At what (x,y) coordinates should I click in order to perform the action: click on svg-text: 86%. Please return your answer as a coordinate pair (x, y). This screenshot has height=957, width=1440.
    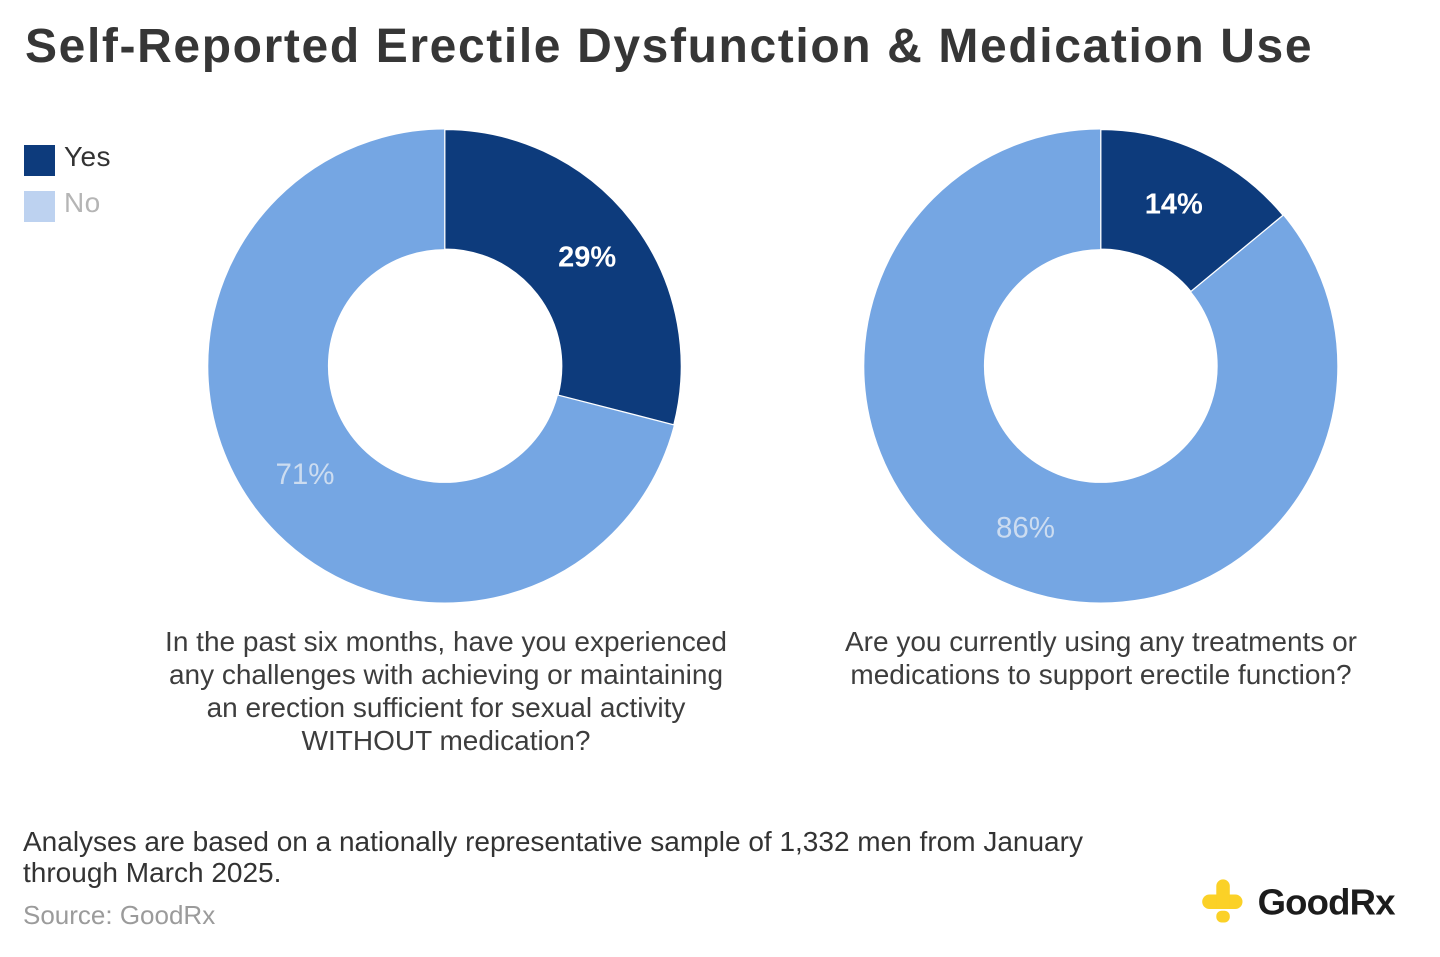
    Looking at the image, I should click on (1025, 528).